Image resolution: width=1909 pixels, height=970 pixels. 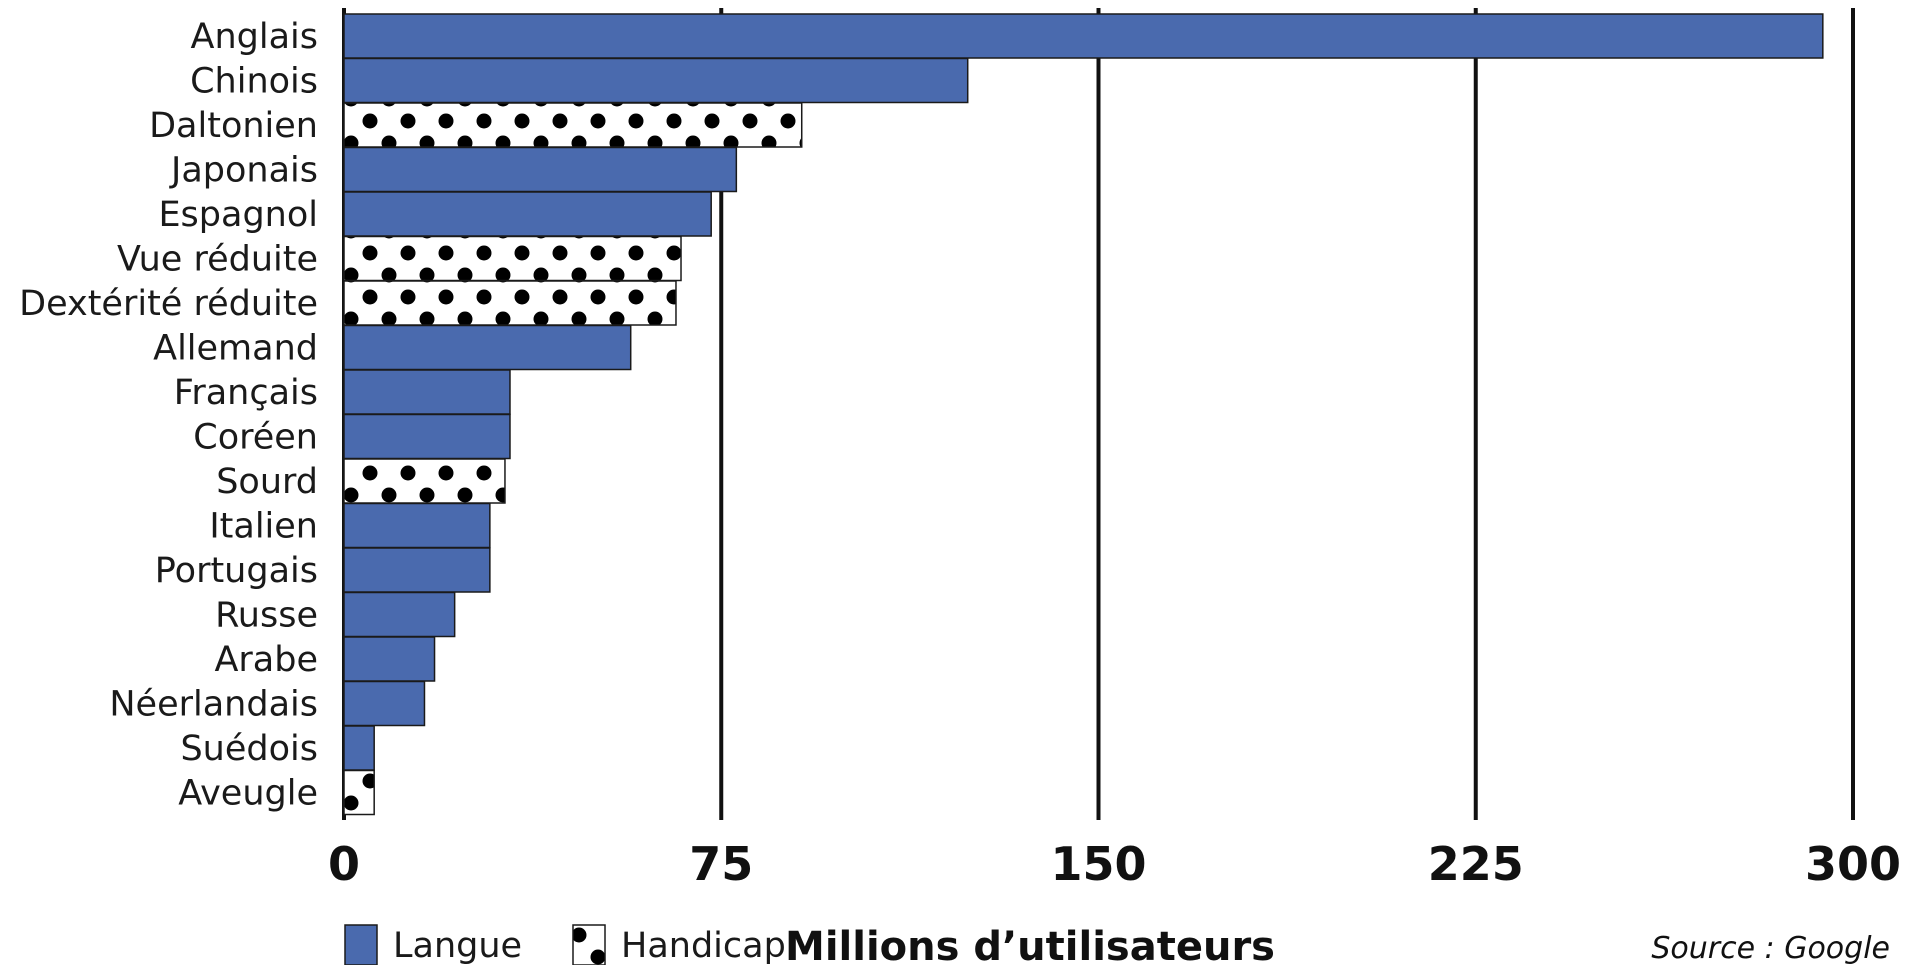 I want to click on category-label: Suédois, so click(x=249, y=749).